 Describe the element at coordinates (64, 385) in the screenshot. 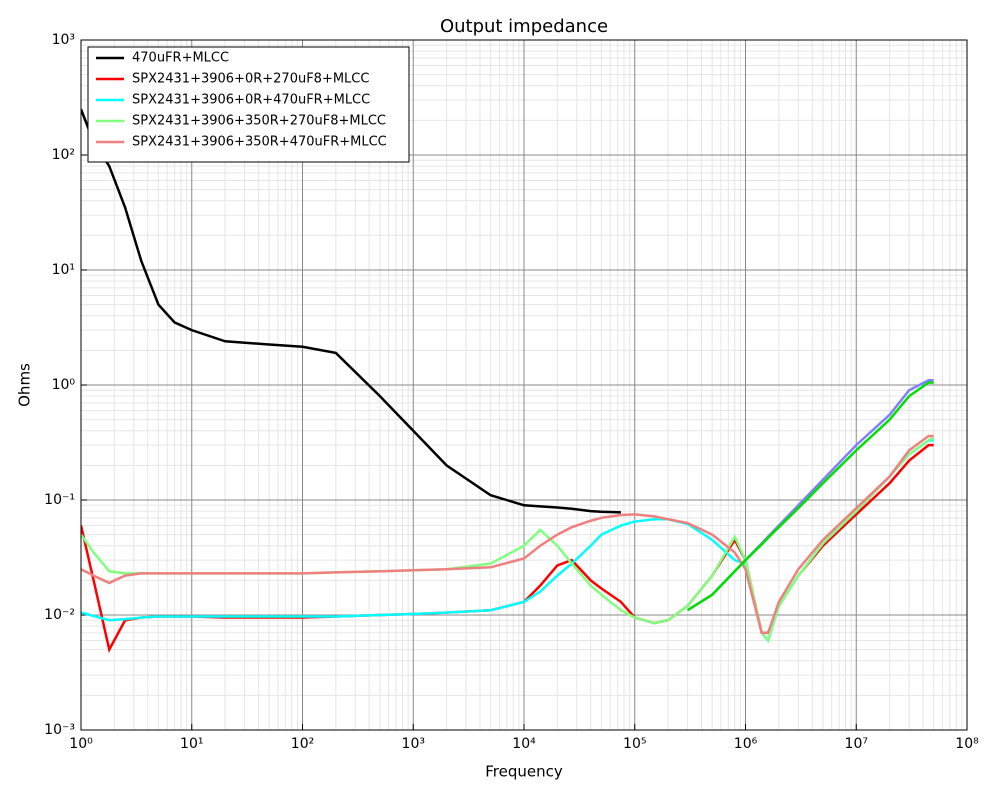

I see `y-tick-label: 10⁰` at that location.